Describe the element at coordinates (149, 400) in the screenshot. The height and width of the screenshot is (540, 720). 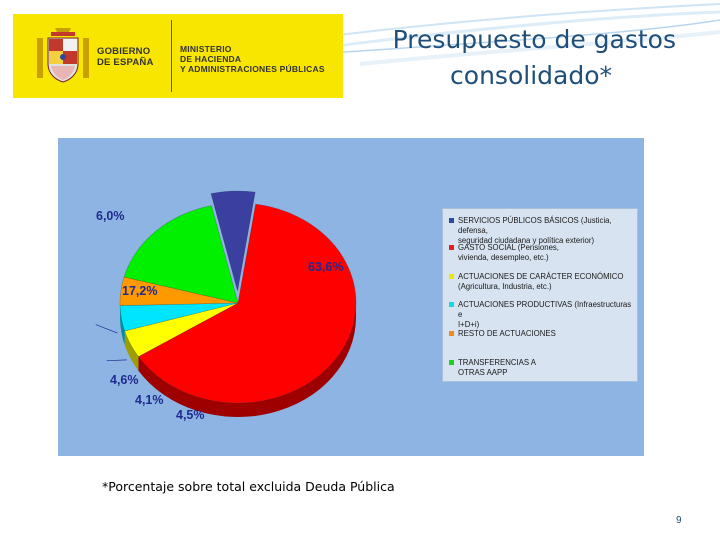
I see `data-label-3: 4,1%` at that location.